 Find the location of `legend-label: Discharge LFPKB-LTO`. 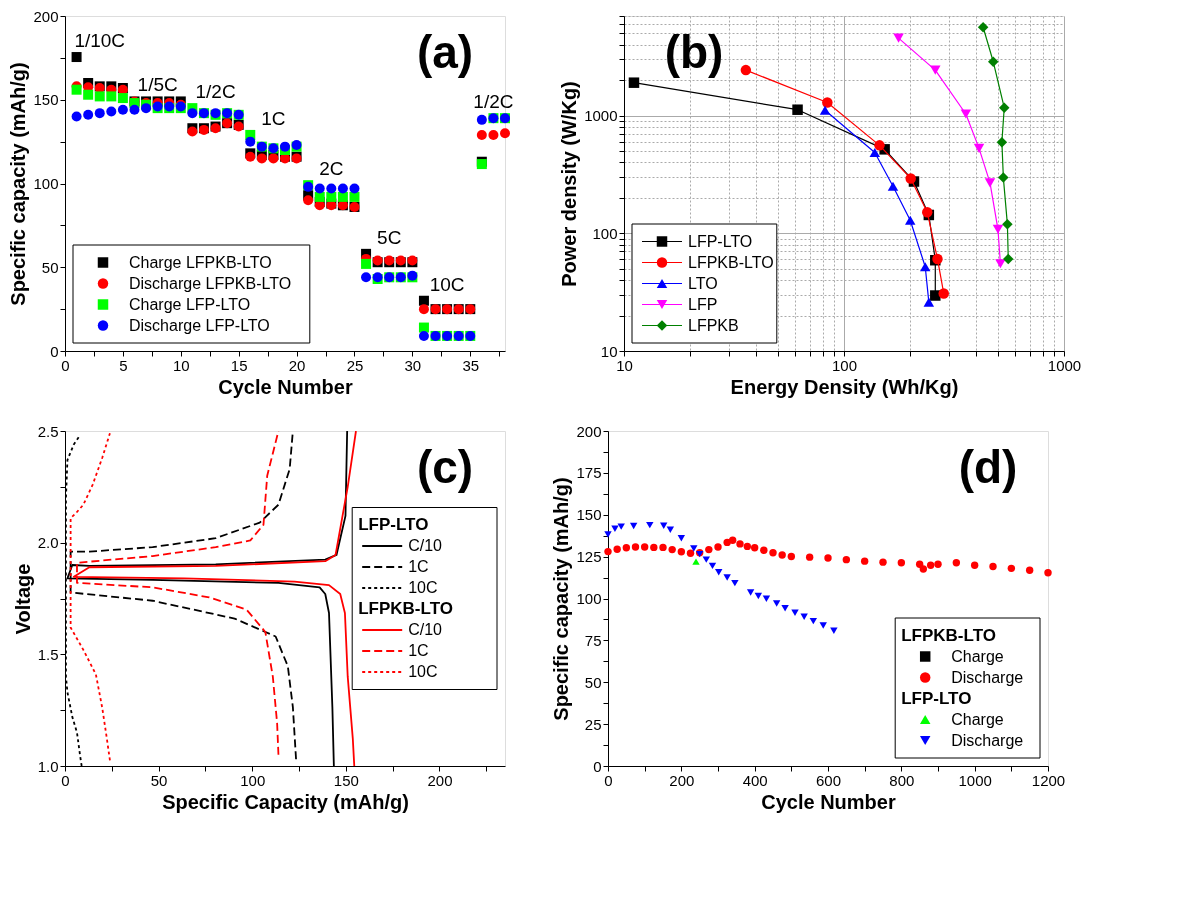

legend-label: Discharge LFPKB-LTO is located at coordinates (210, 283).